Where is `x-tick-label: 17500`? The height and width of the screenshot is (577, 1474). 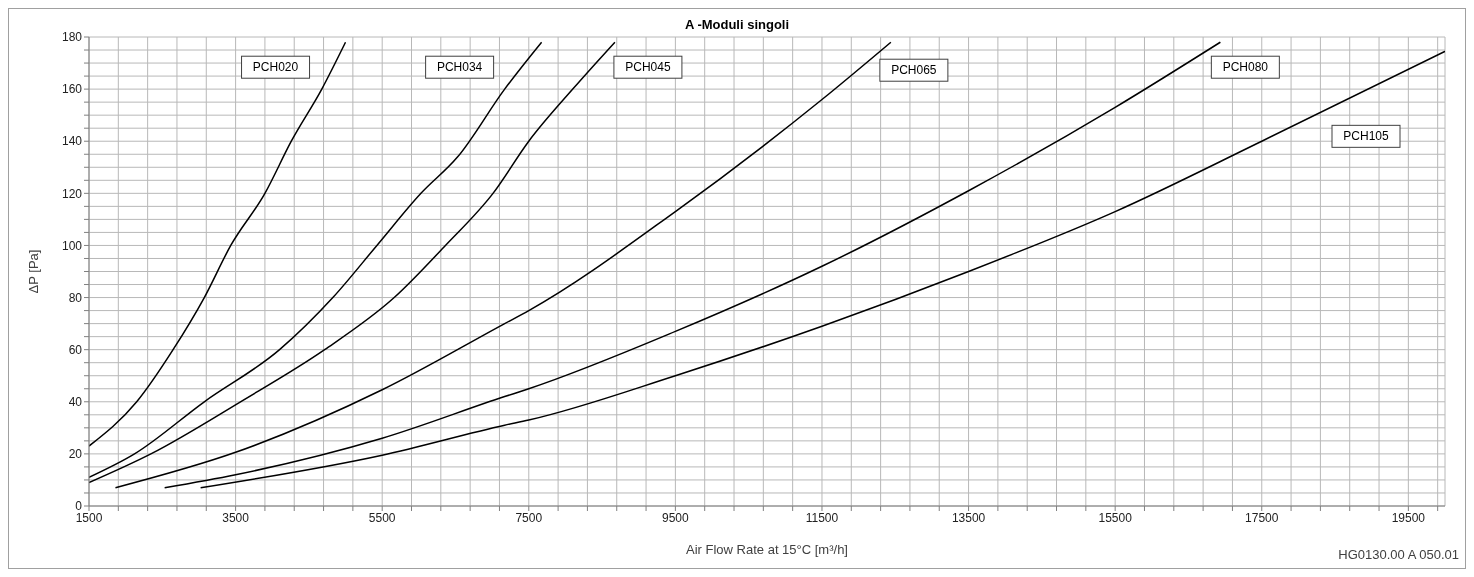 x-tick-label: 17500 is located at coordinates (1262, 517).